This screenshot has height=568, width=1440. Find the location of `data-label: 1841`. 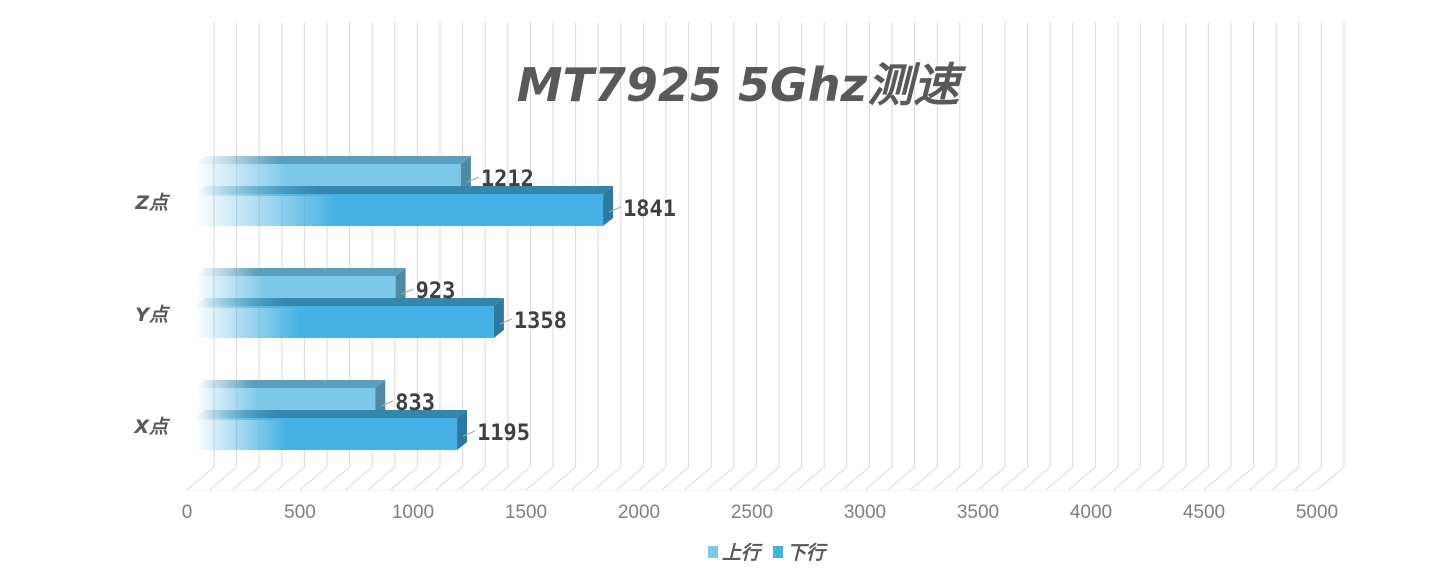

data-label: 1841 is located at coordinates (649, 209).